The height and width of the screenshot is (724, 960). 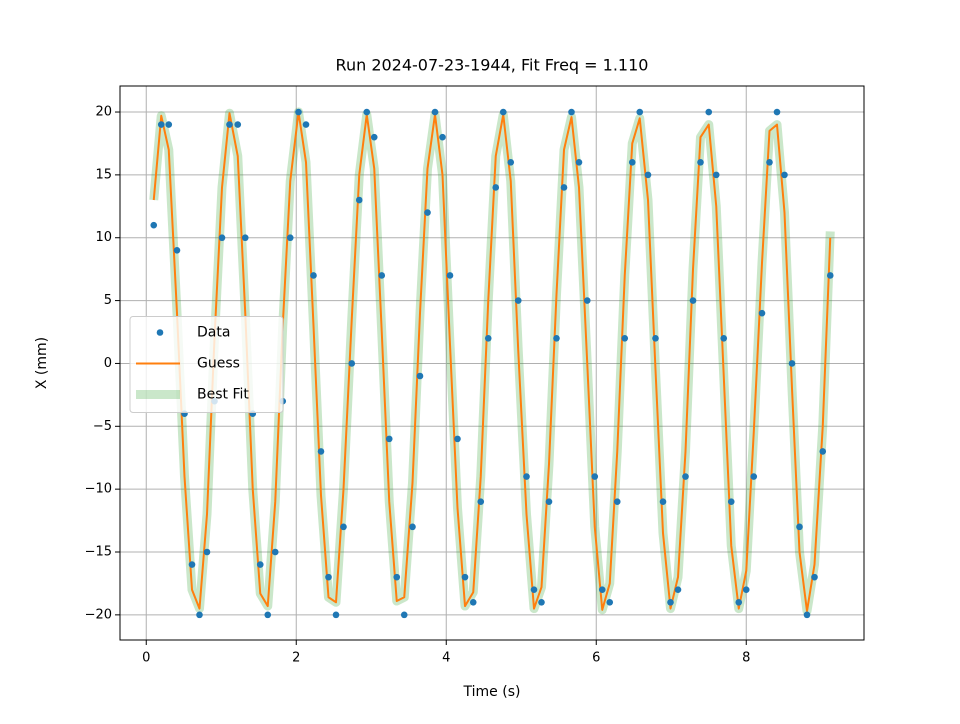 What do you see at coordinates (108, 300) in the screenshot?
I see `y-tick-label: 5` at bounding box center [108, 300].